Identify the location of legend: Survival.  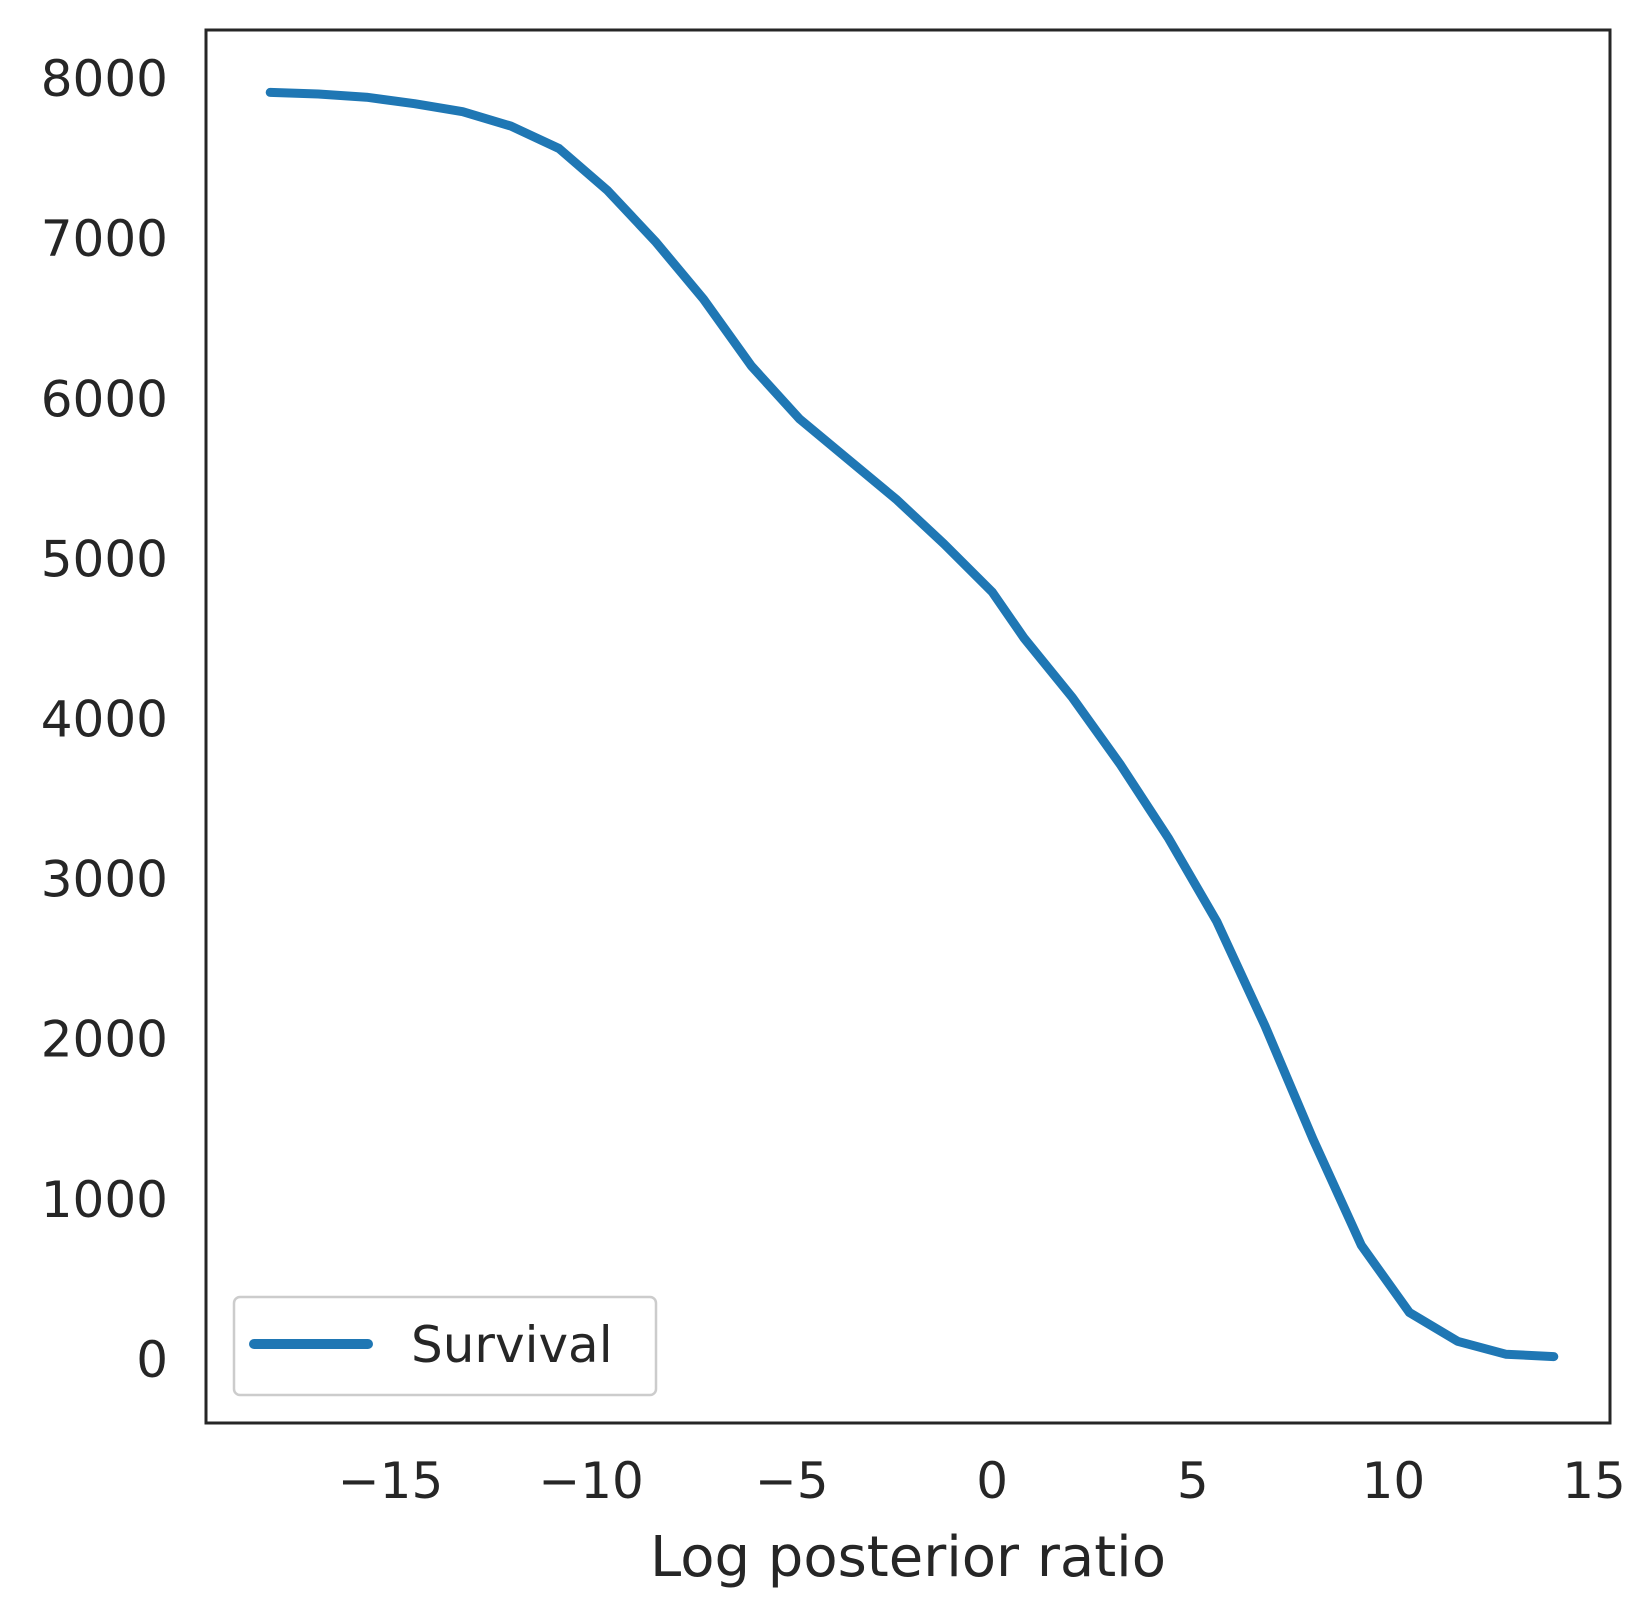
(445, 1346).